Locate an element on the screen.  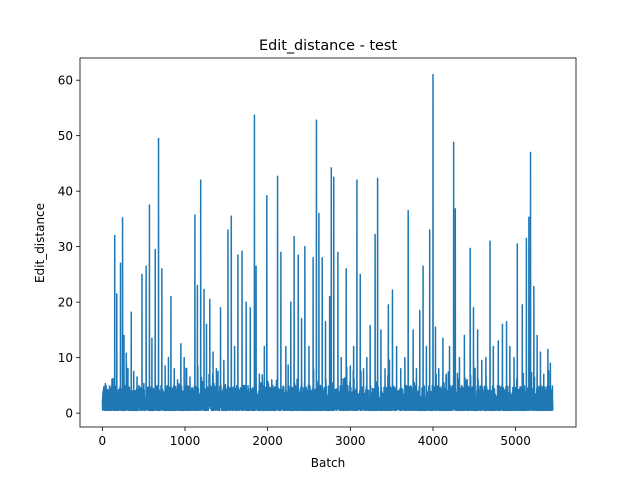
x-tick-label: 5000 is located at coordinates (515, 441).